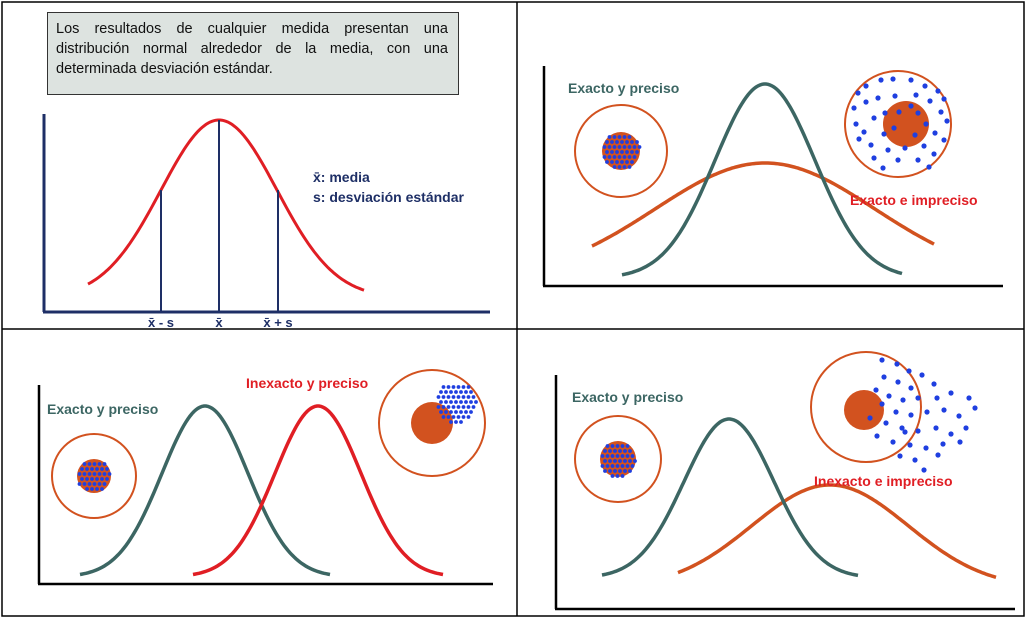 Image resolution: width=1026 pixels, height=618 pixels. Describe the element at coordinates (922, 415) in the screenshot. I see `scattered-dots` at that location.